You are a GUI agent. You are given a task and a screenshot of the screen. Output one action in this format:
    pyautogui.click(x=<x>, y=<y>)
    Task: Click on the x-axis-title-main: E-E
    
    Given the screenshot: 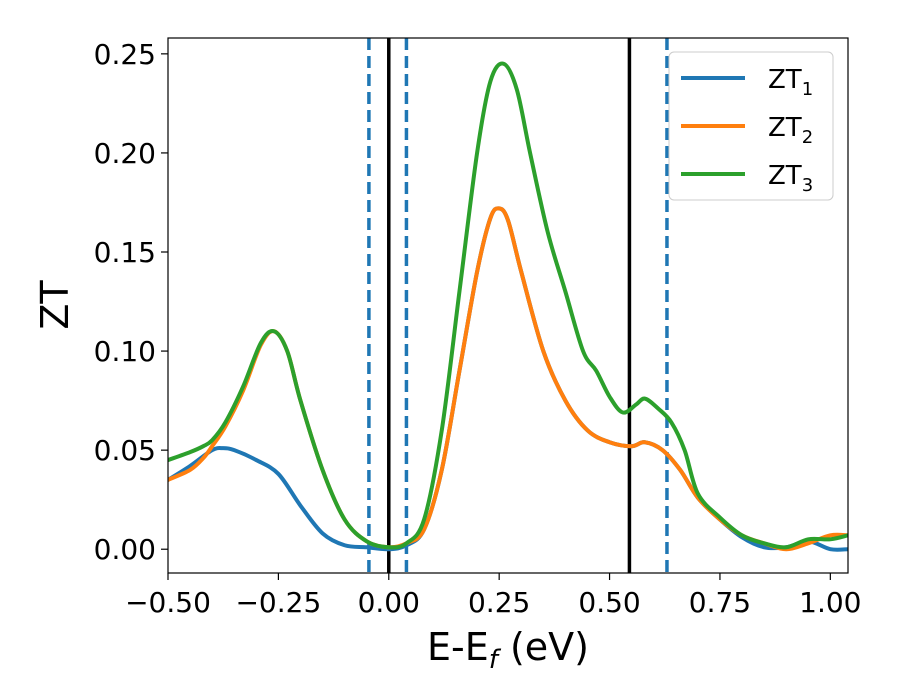 What is the action you would take?
    pyautogui.click(x=458, y=647)
    